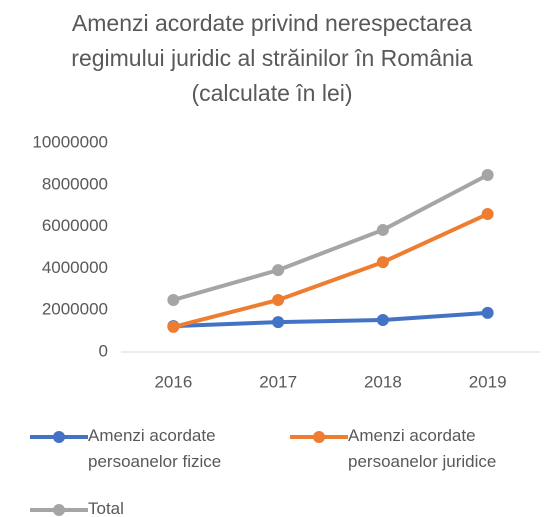  What do you see at coordinates (383, 381) in the screenshot?
I see `x-tick-label: 2018` at bounding box center [383, 381].